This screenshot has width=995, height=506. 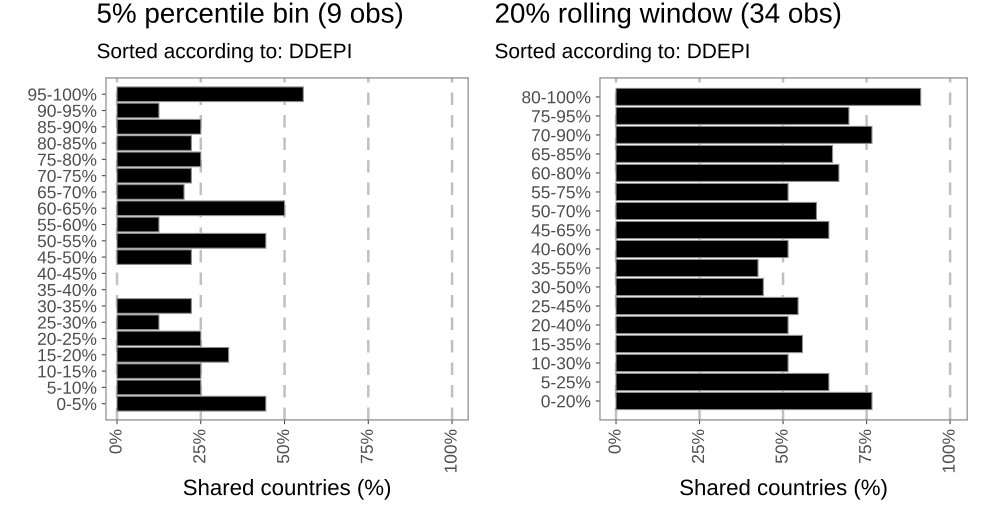 I want to click on chart-title: 20% rolling window (34 obs), so click(x=668, y=15).